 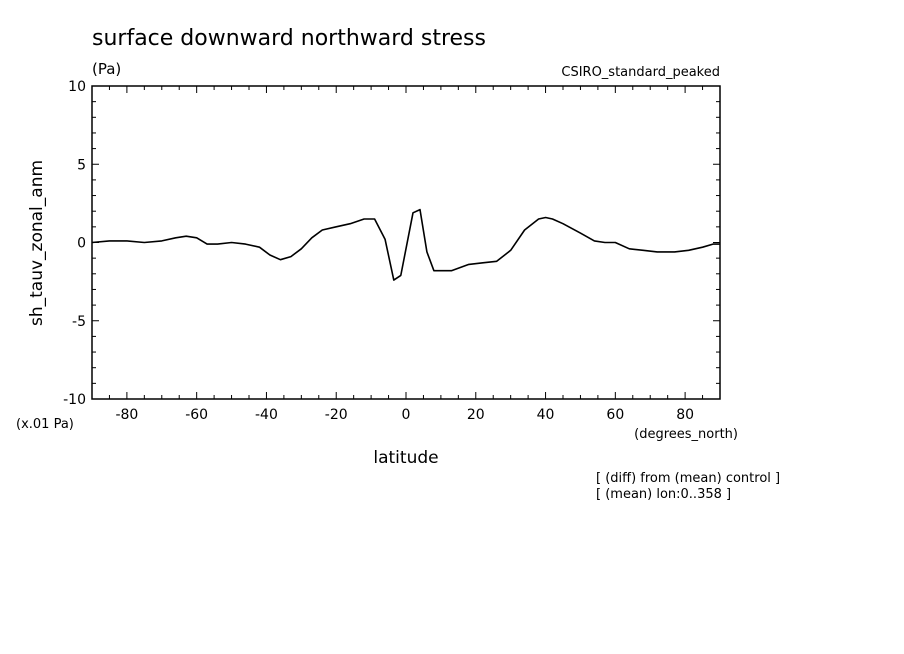 What do you see at coordinates (686, 434) in the screenshot?
I see `x-units-label: (degrees_north)` at bounding box center [686, 434].